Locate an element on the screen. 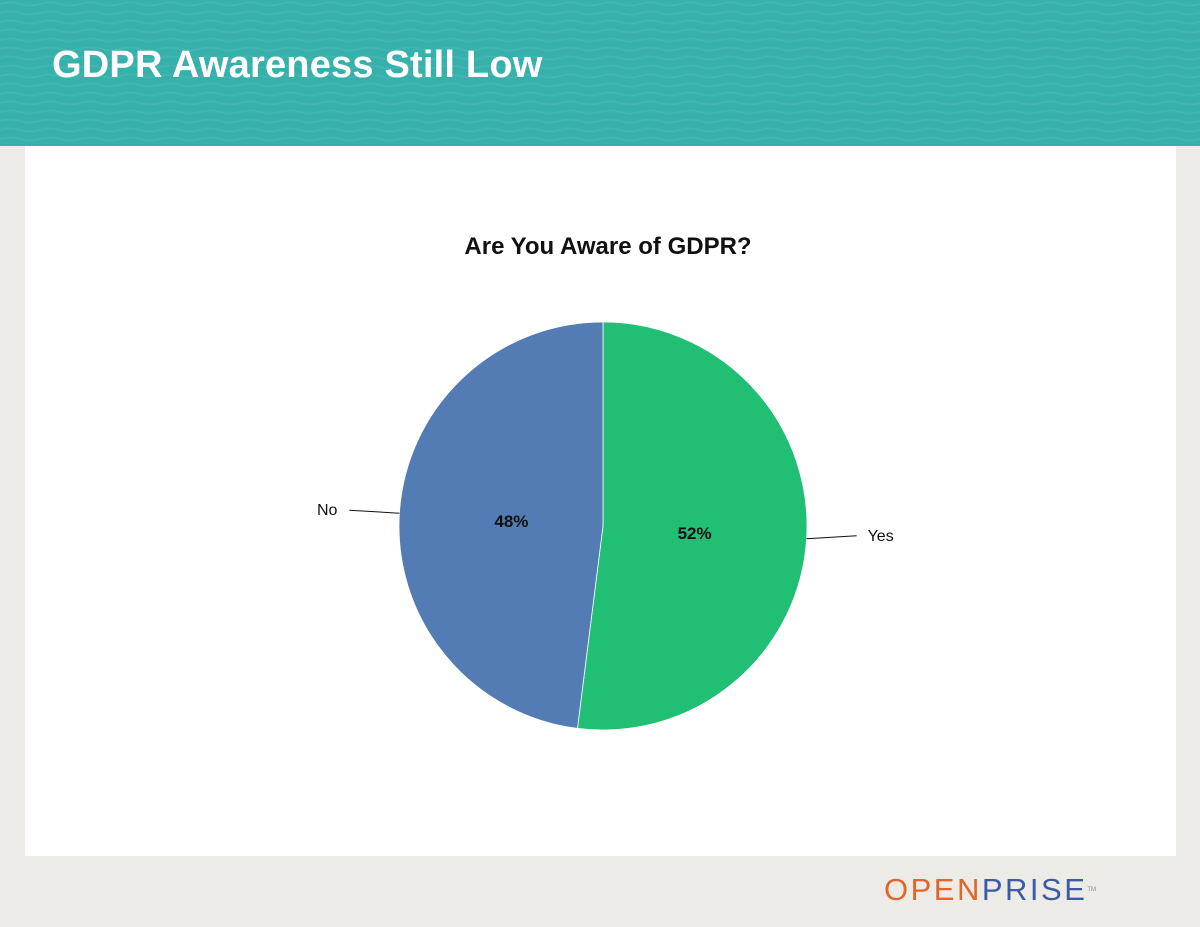 Image resolution: width=1200 pixels, height=927 pixels. logo-trademark: TM is located at coordinates (1092, 890).